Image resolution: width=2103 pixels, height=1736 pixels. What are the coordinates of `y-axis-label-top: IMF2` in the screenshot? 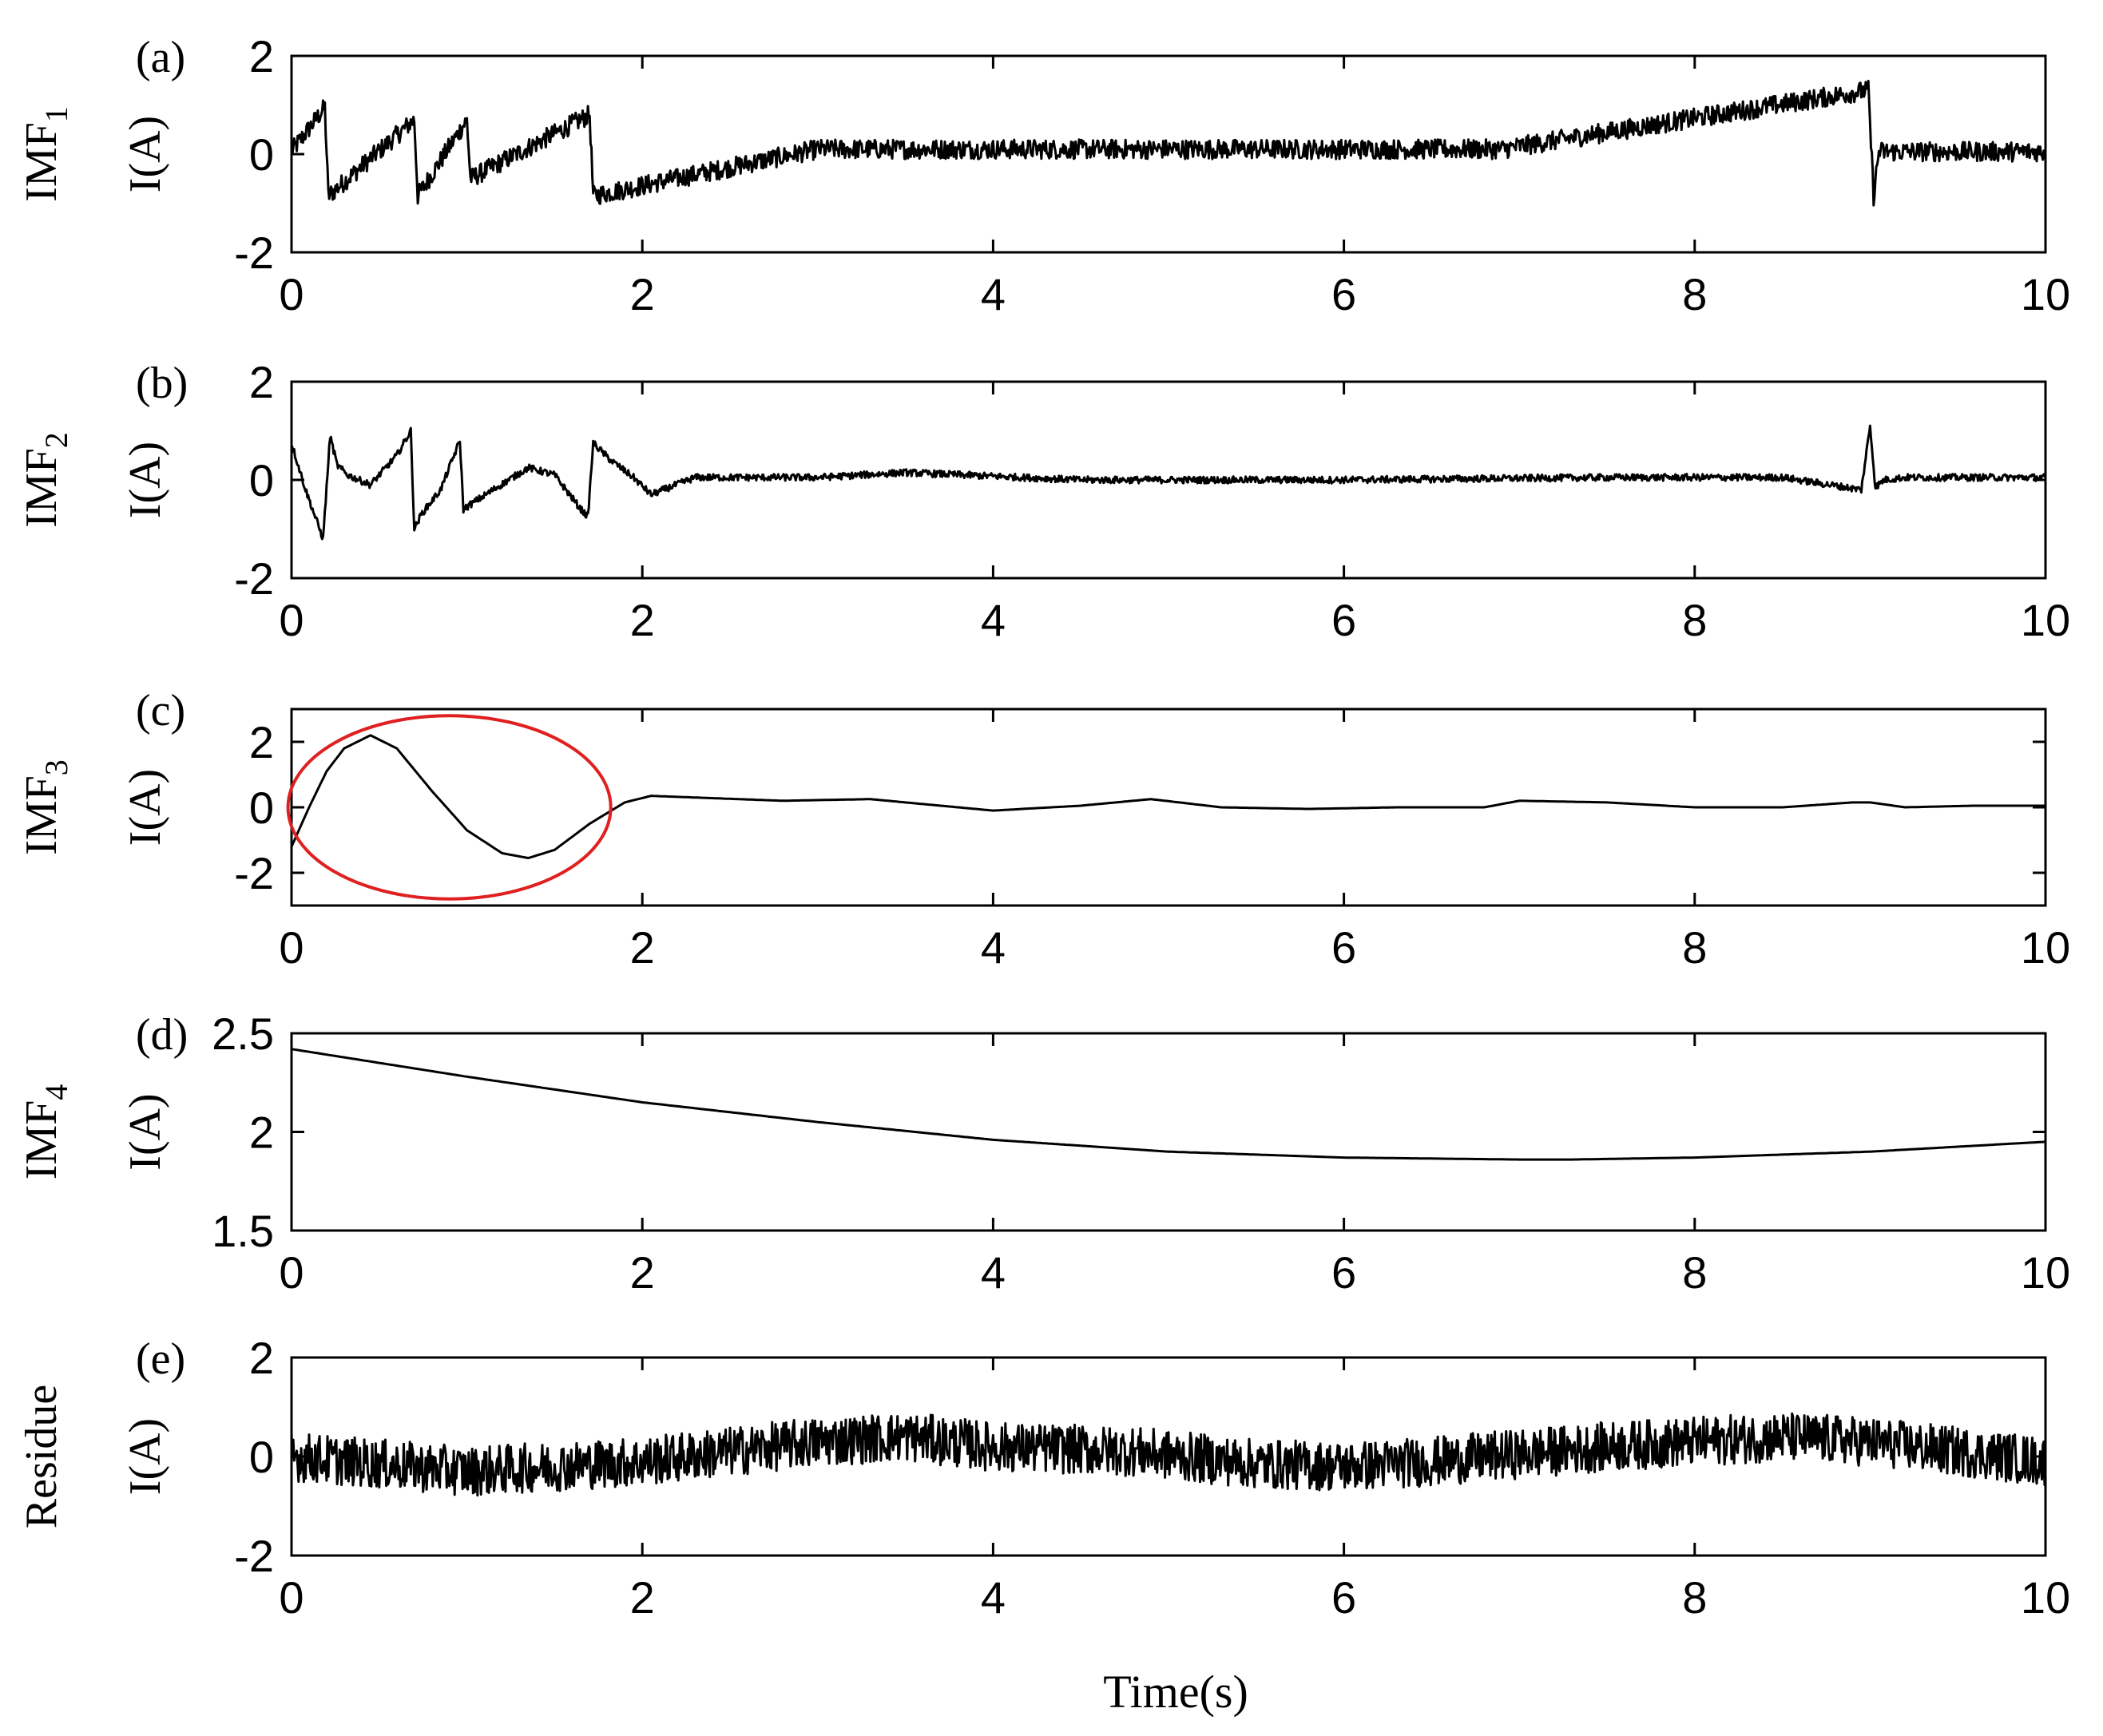 It's located at (45, 480).